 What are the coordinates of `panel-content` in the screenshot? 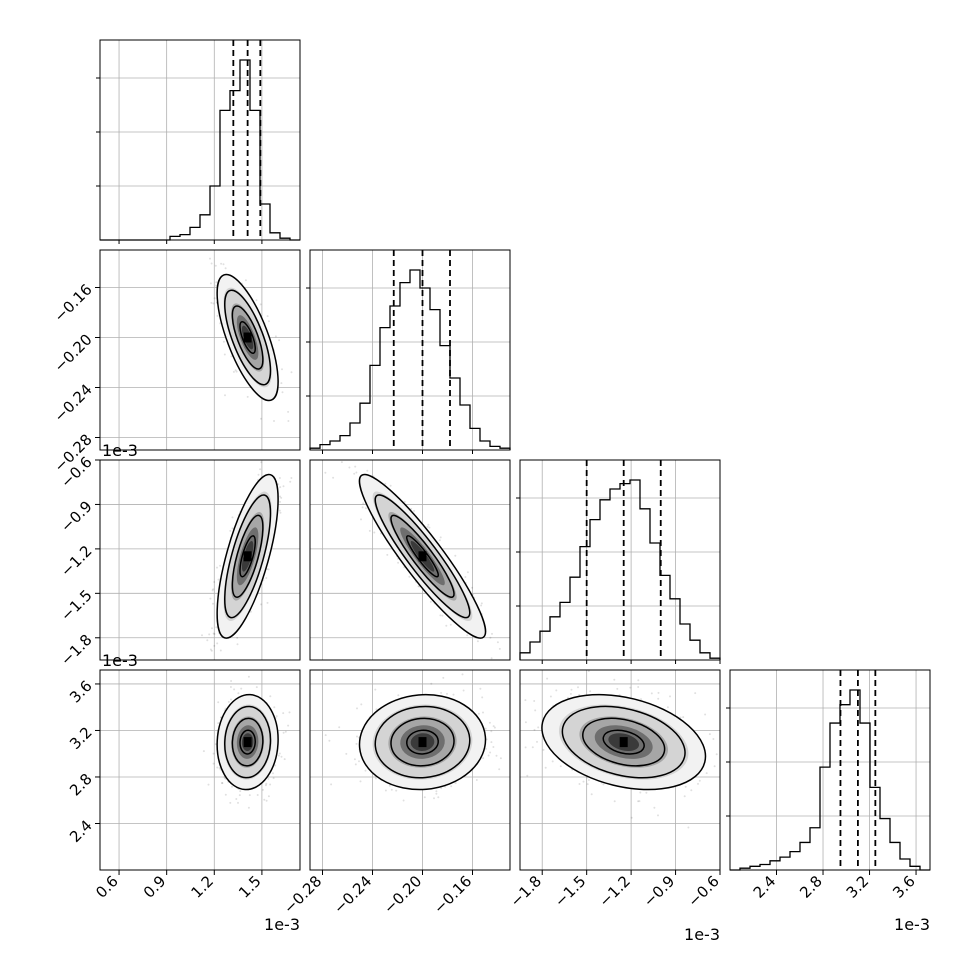 It's located at (623, 770).